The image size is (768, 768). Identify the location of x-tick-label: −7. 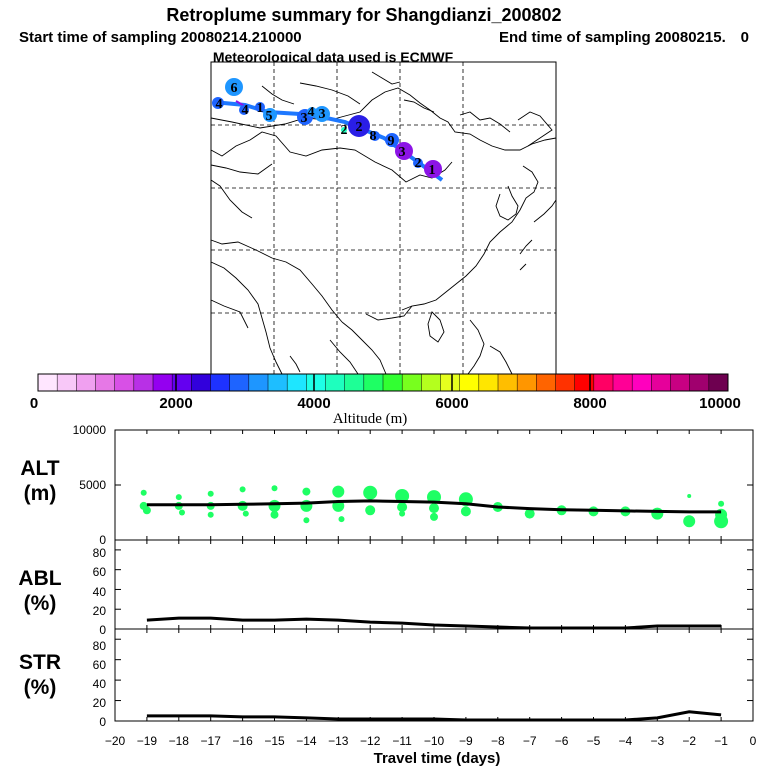
(530, 741).